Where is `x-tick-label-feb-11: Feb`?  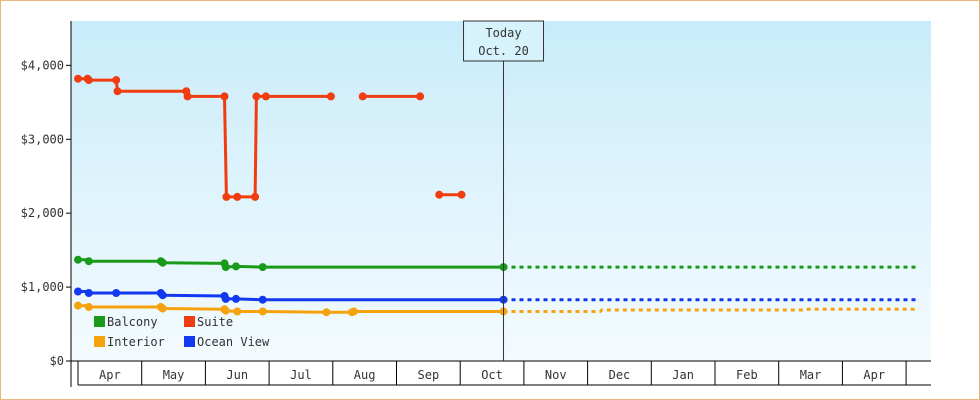 x-tick-label-feb-11: Feb is located at coordinates (747, 375).